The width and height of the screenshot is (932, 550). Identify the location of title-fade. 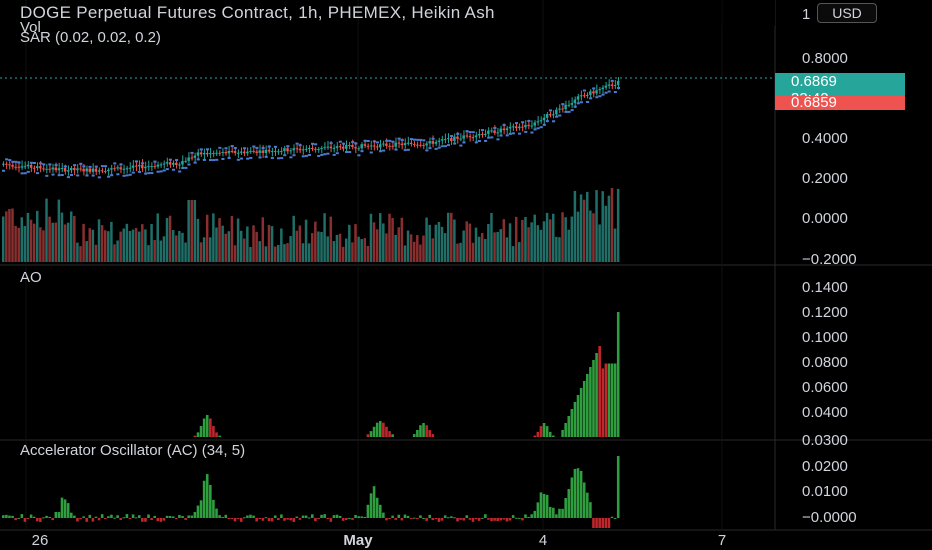
(737, 13).